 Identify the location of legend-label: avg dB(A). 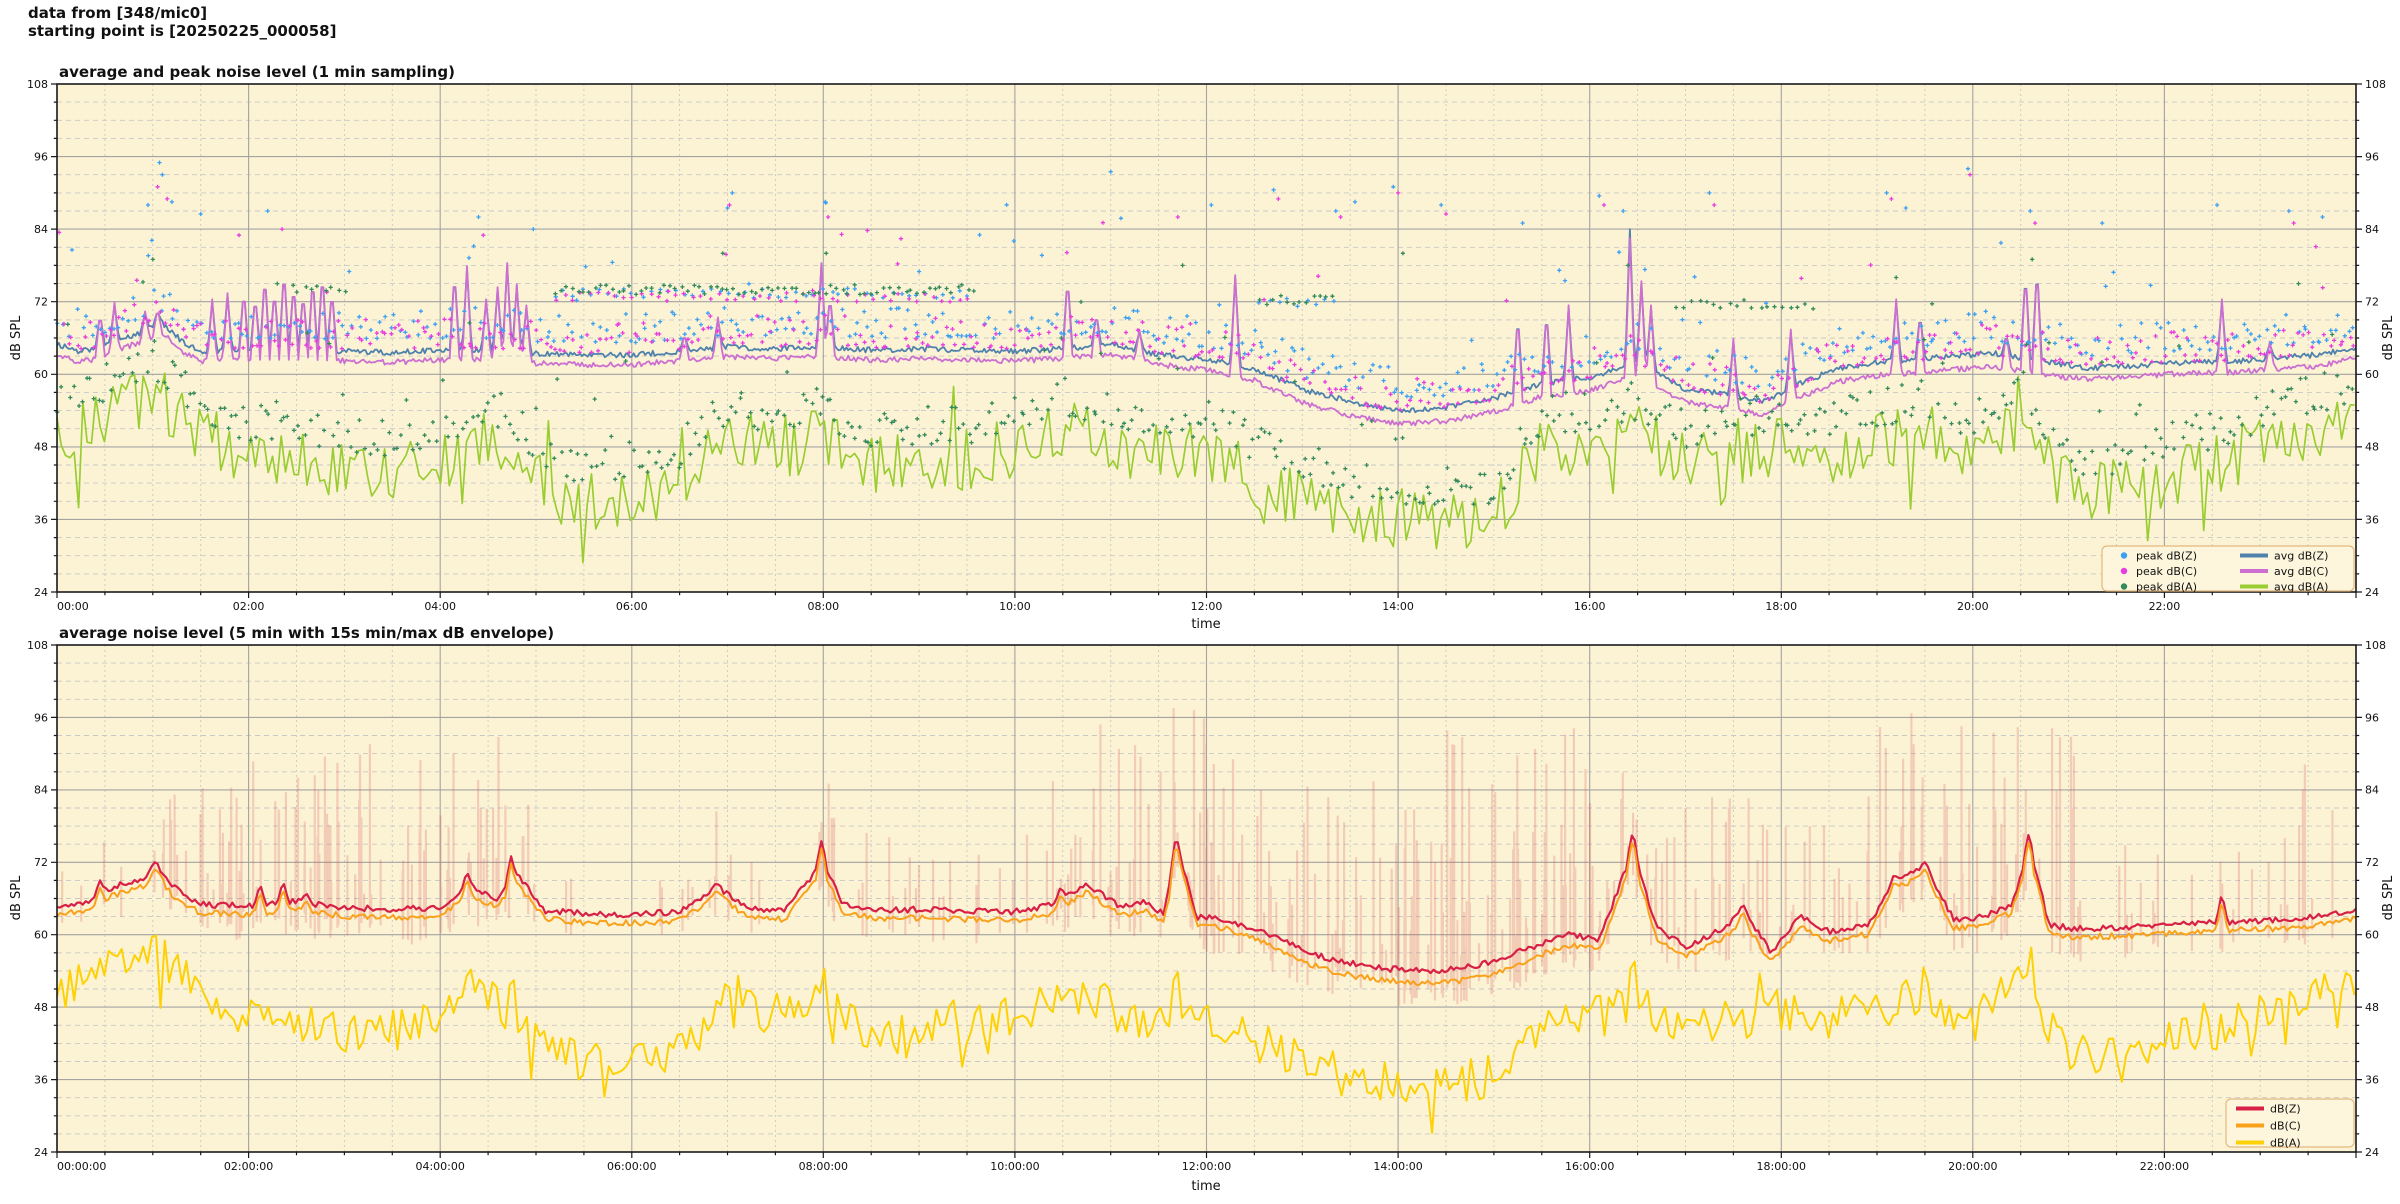
(2301, 586).